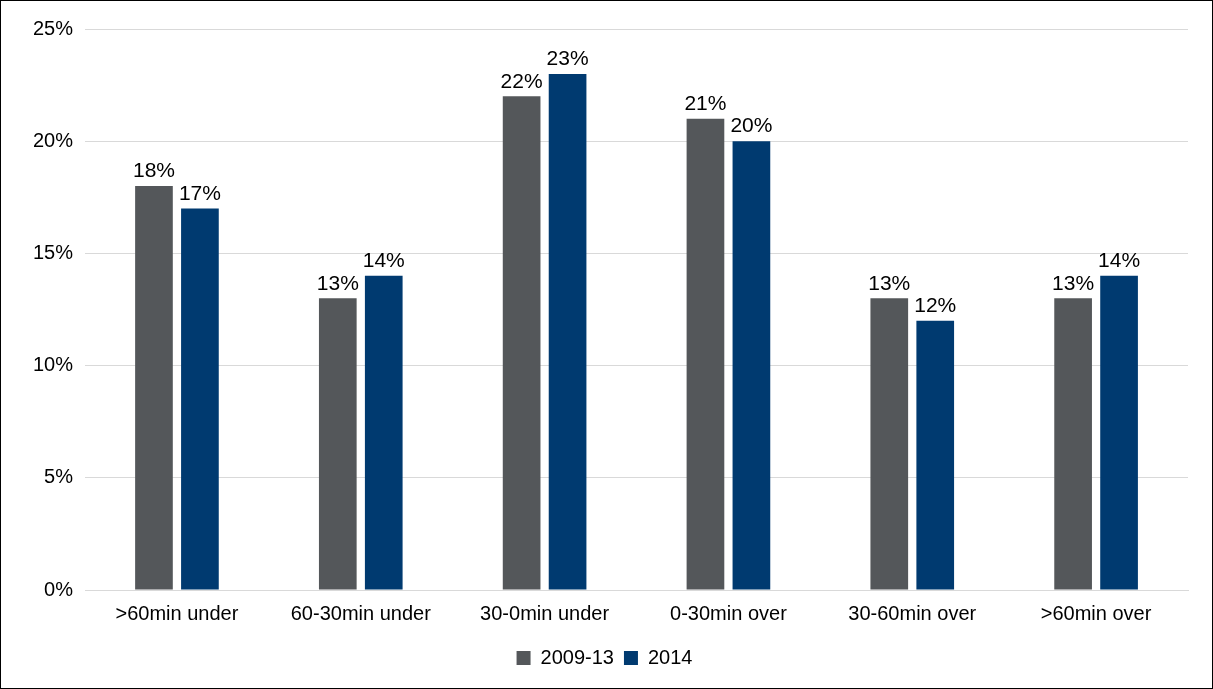 Image resolution: width=1213 pixels, height=689 pixels. Describe the element at coordinates (59, 476) in the screenshot. I see `y-tick-label: 5%` at that location.